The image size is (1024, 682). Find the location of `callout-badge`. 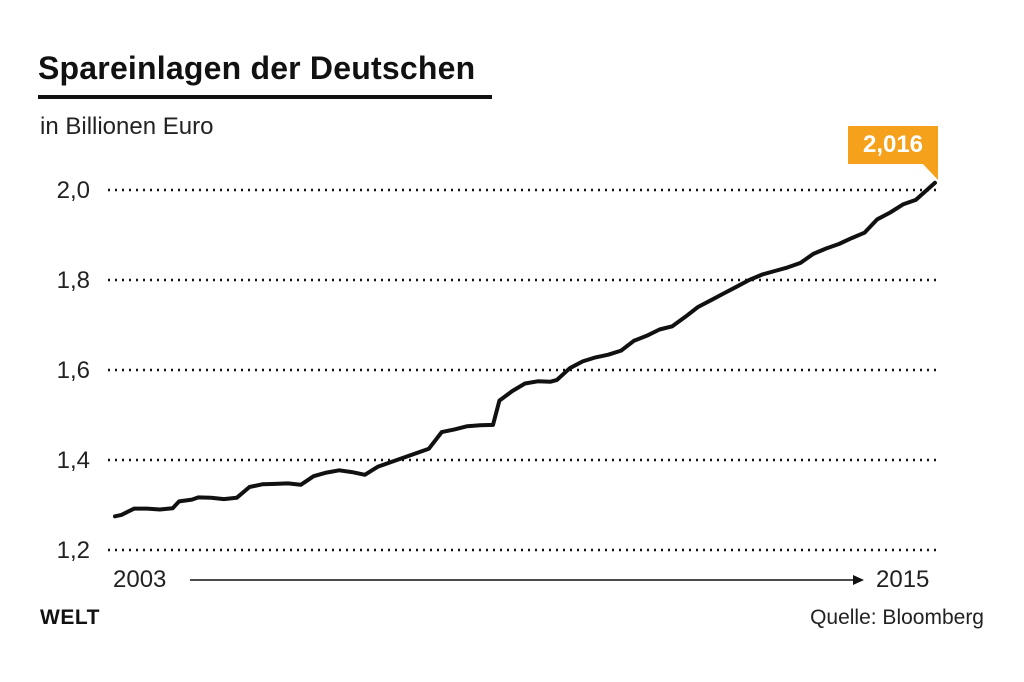

callout-badge is located at coordinates (893, 153).